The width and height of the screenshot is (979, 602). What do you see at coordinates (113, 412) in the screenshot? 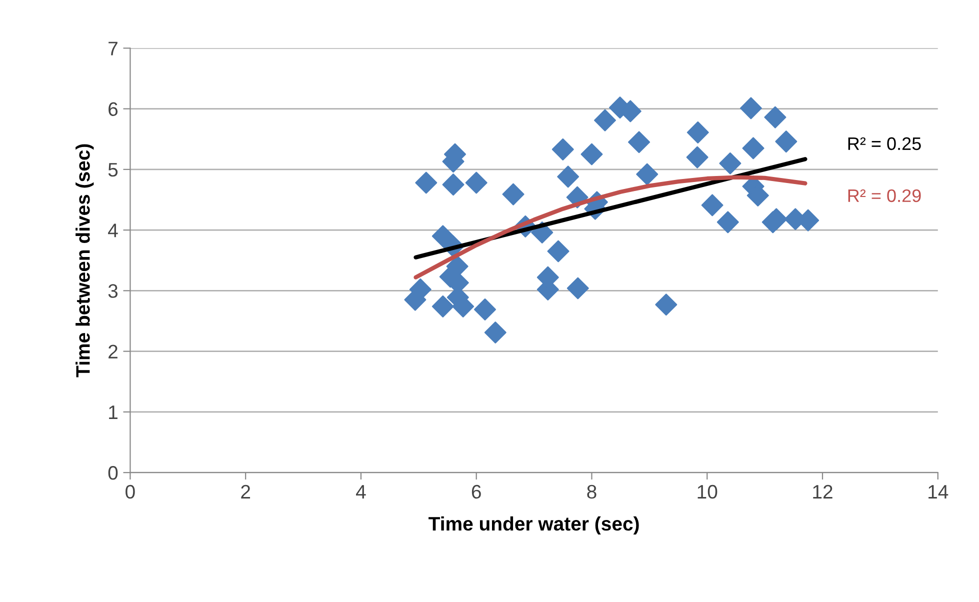
I see `y-tick-label: 1` at bounding box center [113, 412].